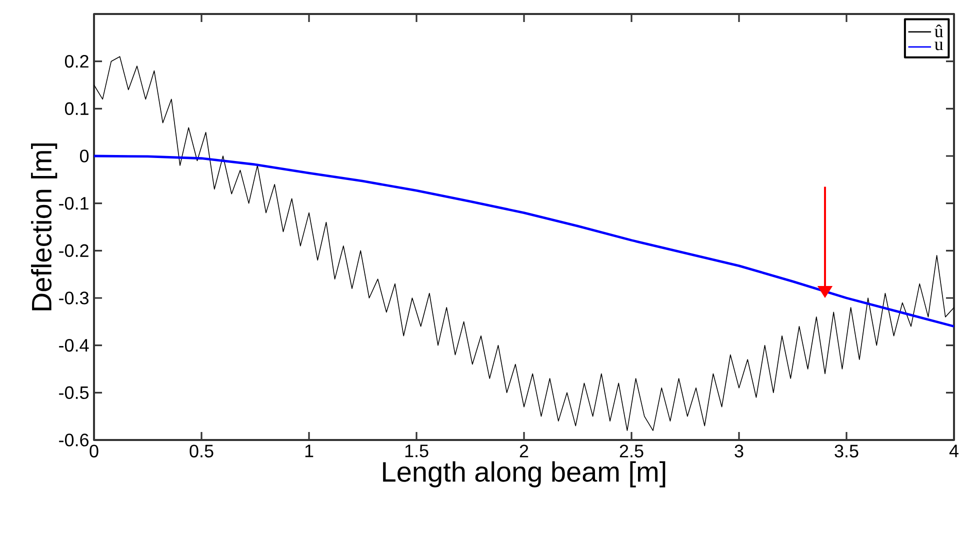 Image resolution: width=969 pixels, height=533 pixels. Describe the element at coordinates (74, 345) in the screenshot. I see `y-tick-label: -0.4` at that location.